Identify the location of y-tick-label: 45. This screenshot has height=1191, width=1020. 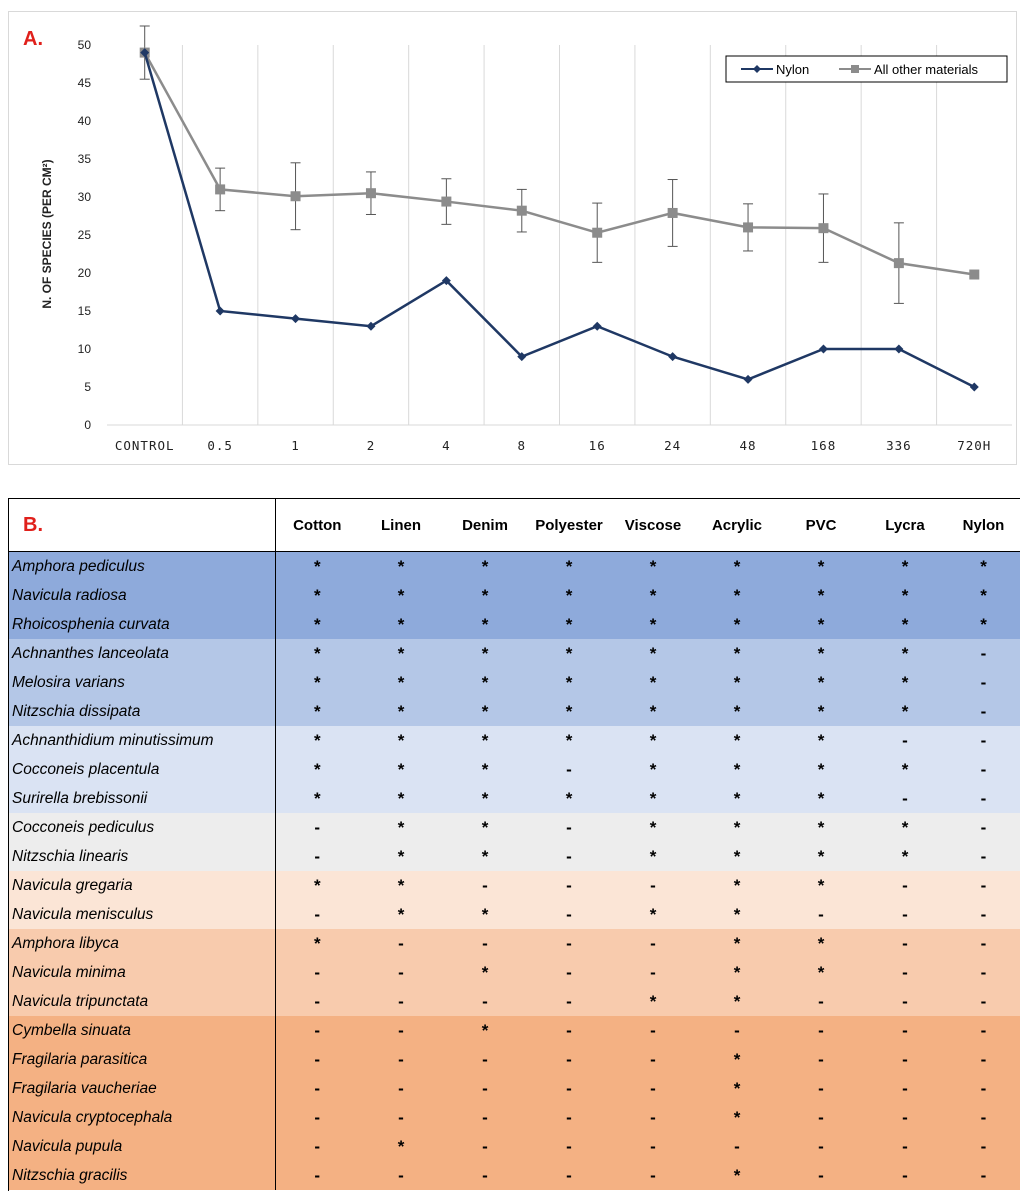
(85, 83).